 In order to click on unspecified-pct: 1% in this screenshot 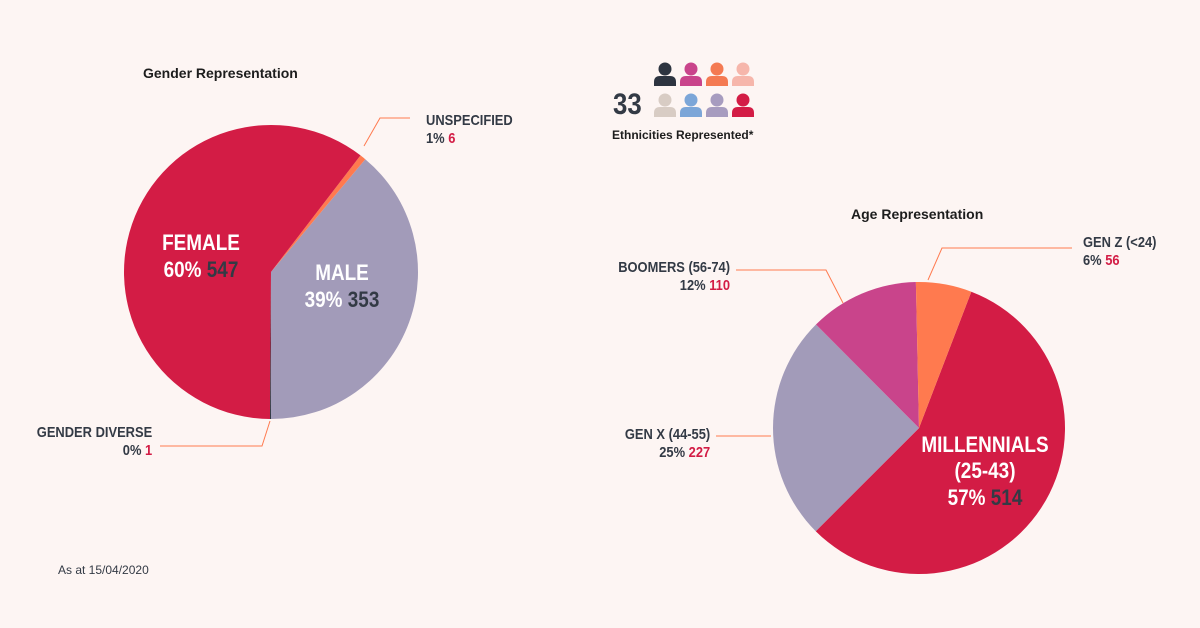, I will do `click(435, 138)`.